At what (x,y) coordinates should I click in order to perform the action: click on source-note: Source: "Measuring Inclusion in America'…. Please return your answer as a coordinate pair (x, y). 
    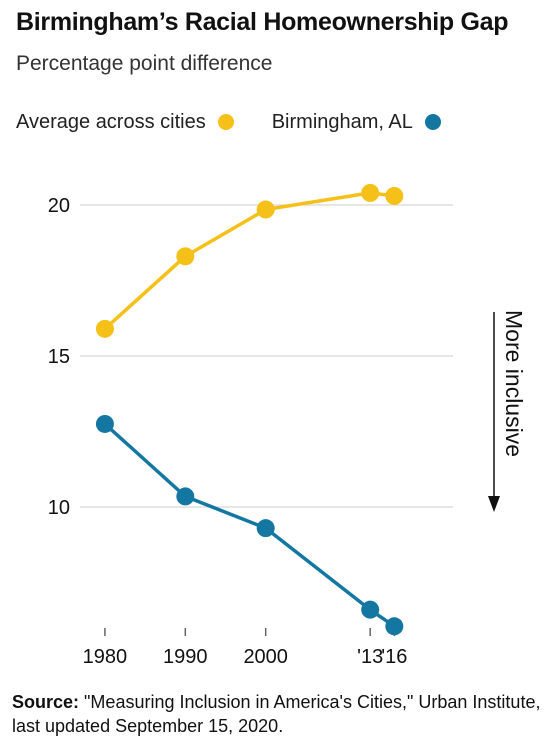
    Looking at the image, I should click on (277, 714).